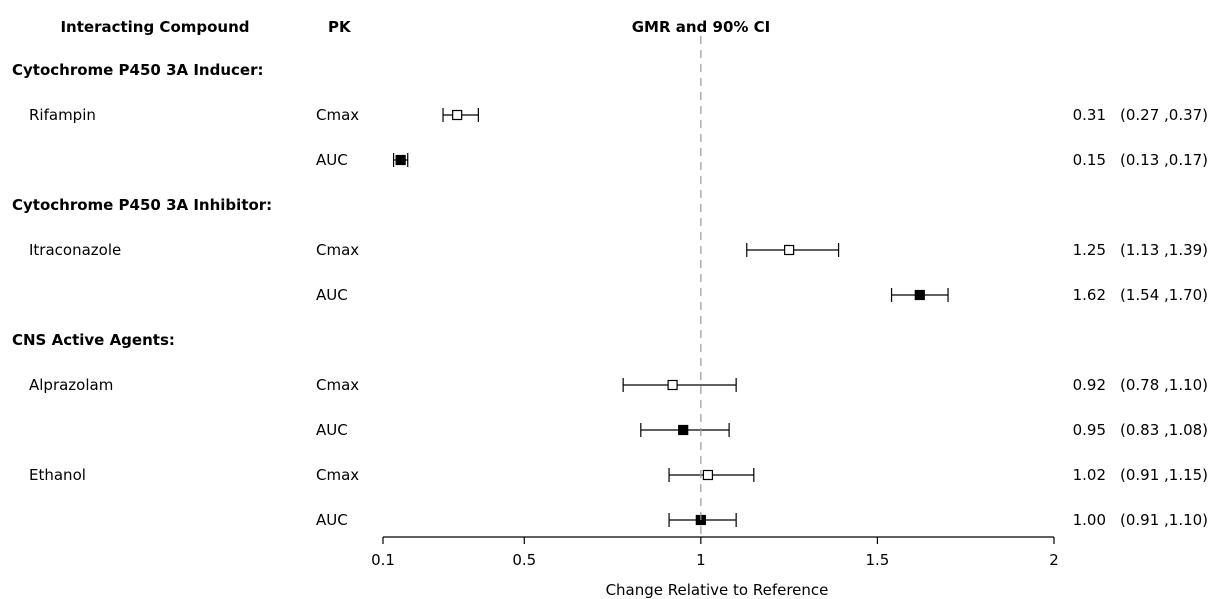 This screenshot has width=1217, height=599. What do you see at coordinates (1164, 115) in the screenshot?
I see `ci-text: (0.27 ,0.37)` at bounding box center [1164, 115].